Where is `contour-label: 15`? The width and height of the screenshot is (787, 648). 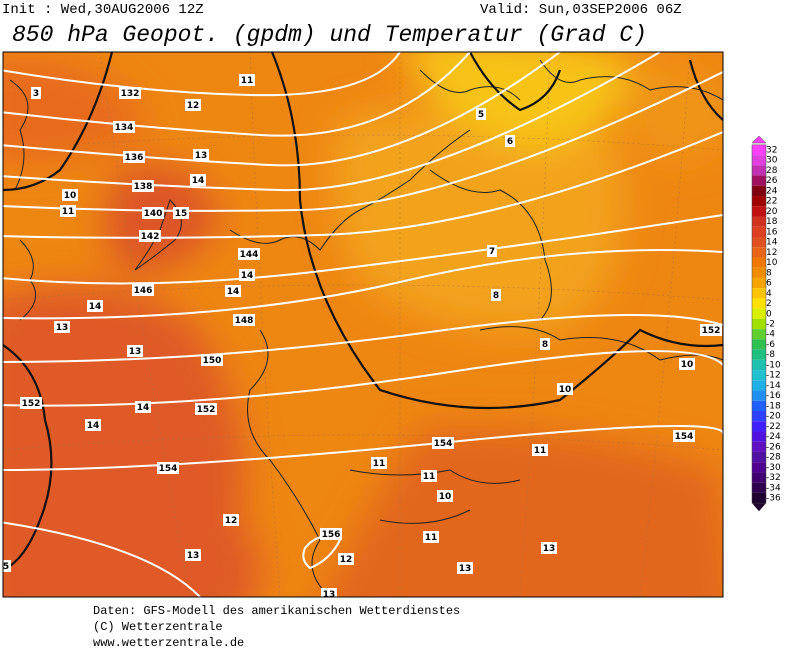
contour-label: 15 is located at coordinates (181, 214).